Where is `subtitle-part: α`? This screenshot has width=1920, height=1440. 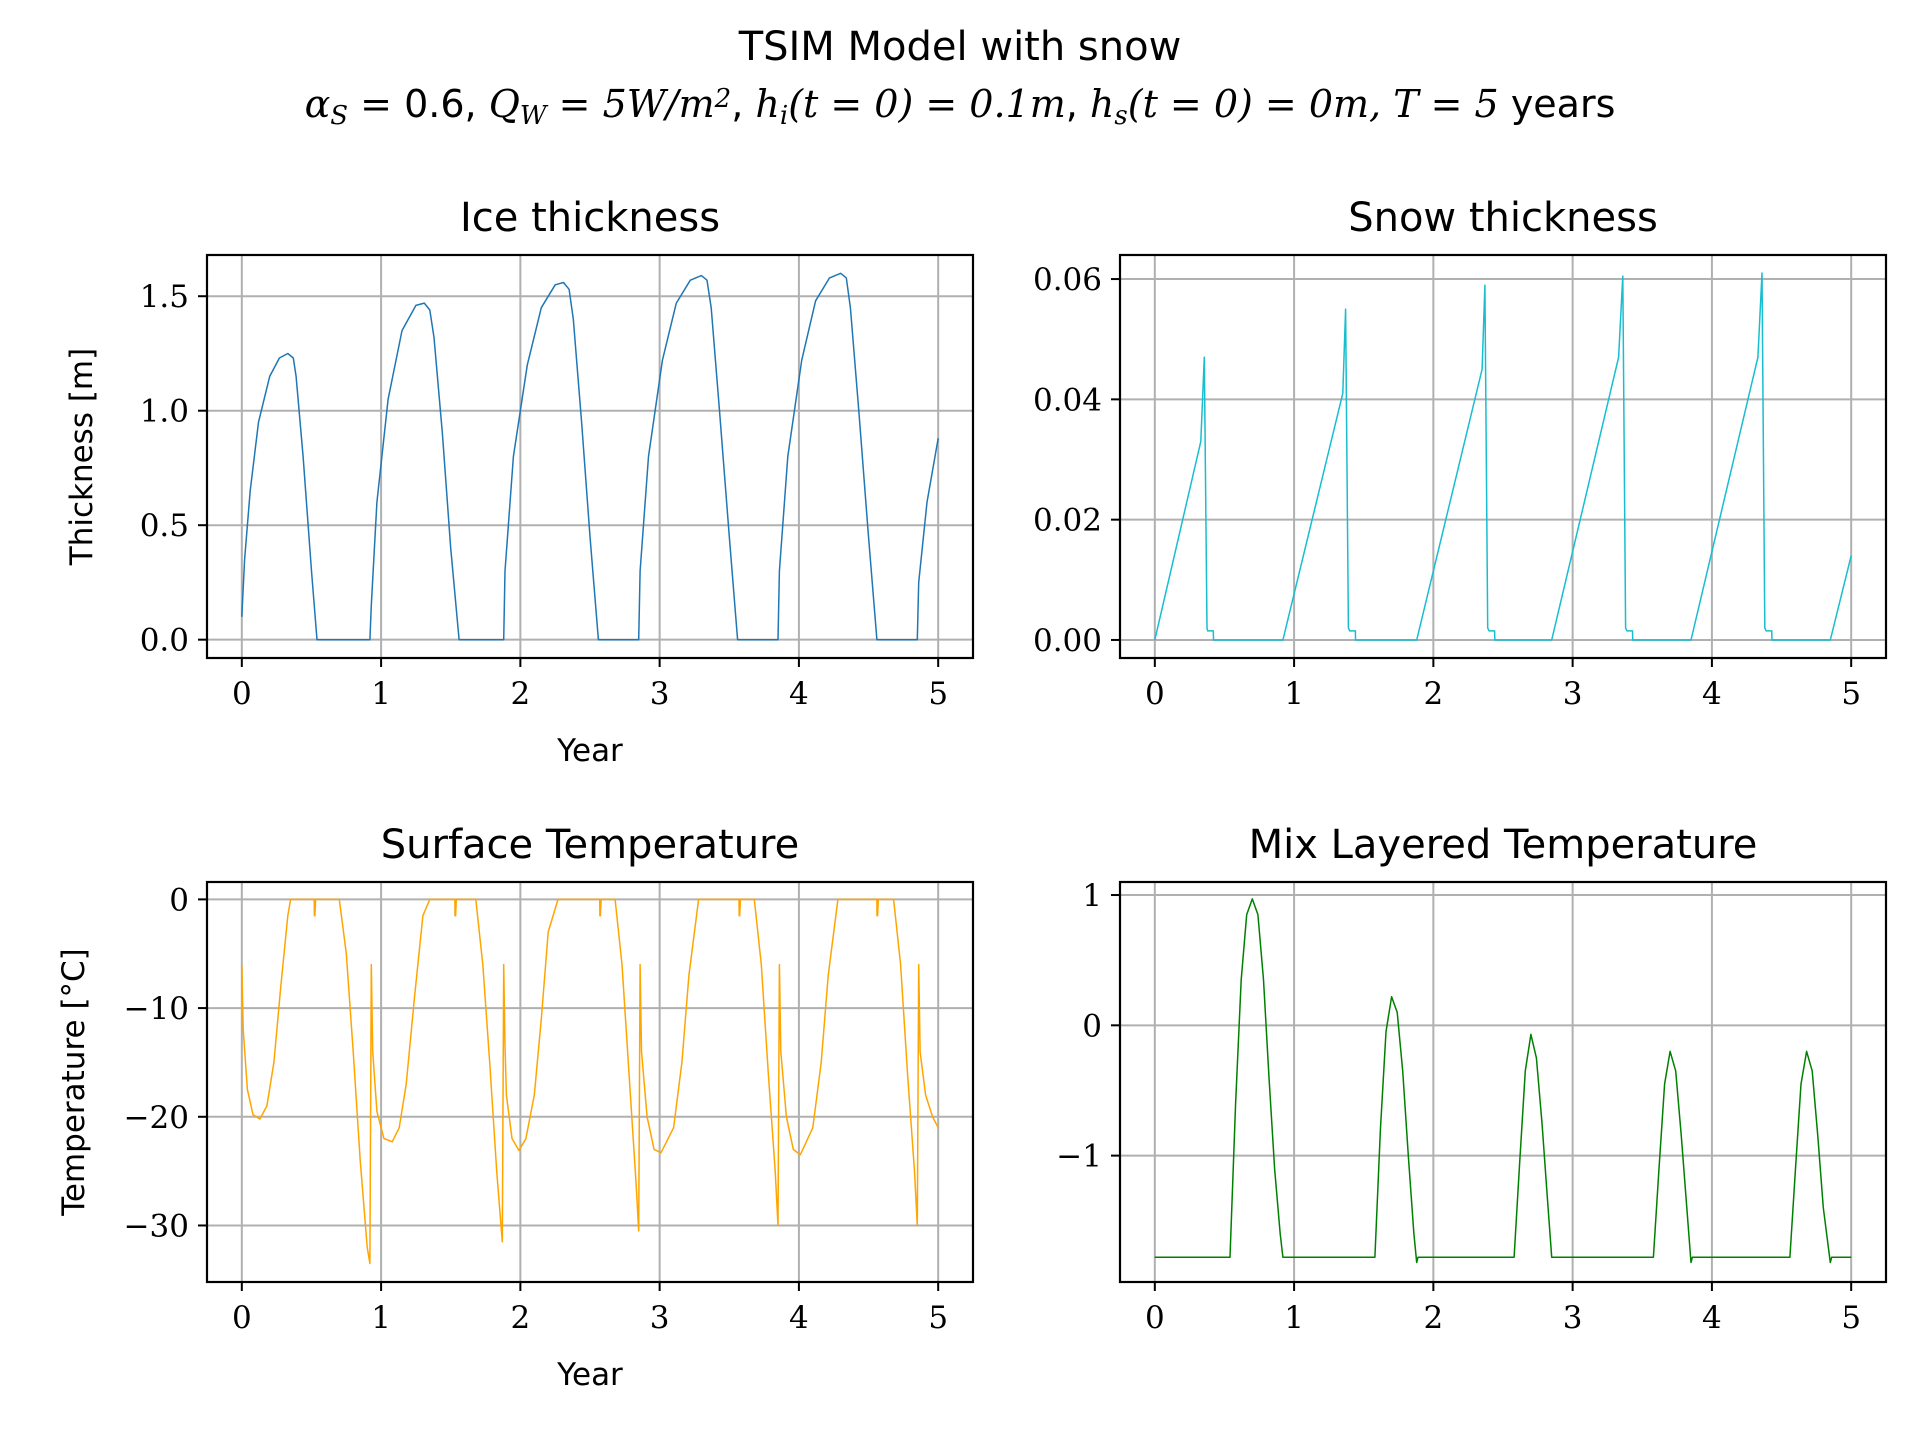 subtitle-part: α is located at coordinates (318, 104).